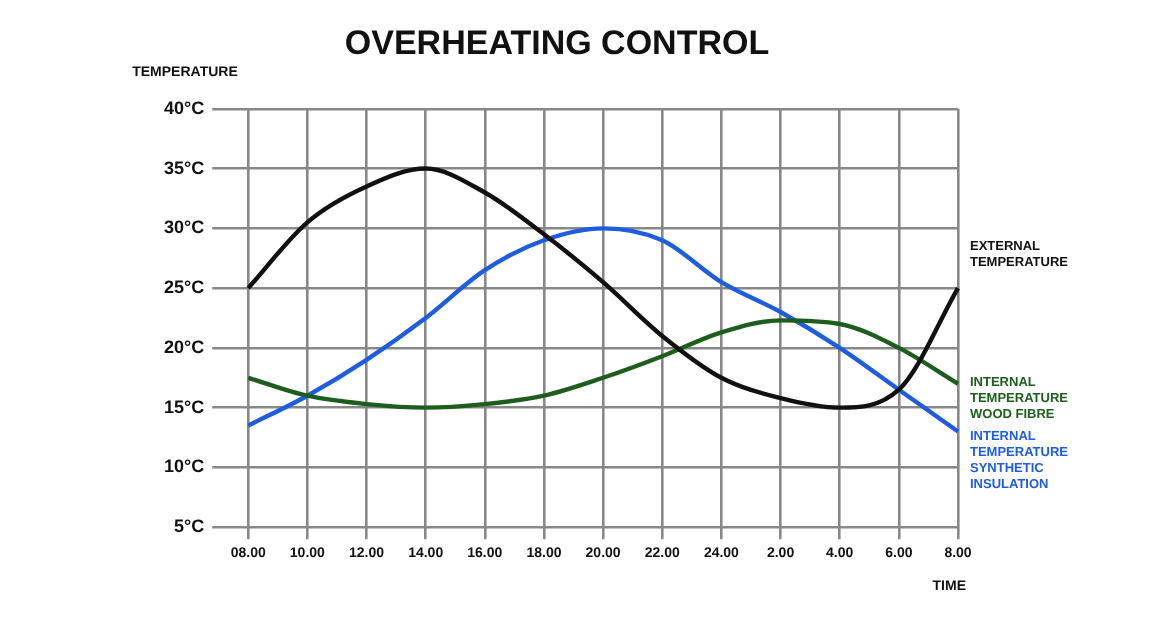  What do you see at coordinates (185, 107) in the screenshot?
I see `y-tick-label: 40°C` at bounding box center [185, 107].